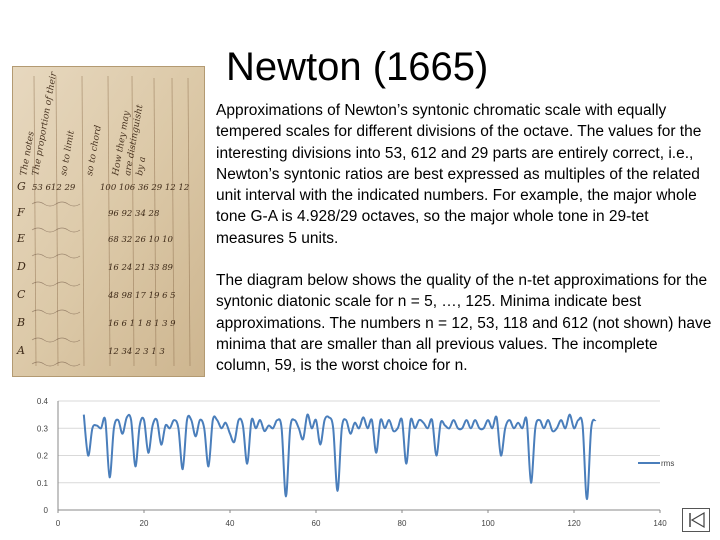 This screenshot has width=720, height=540. Describe the element at coordinates (46, 510) in the screenshot. I see `y-tick-label: 0` at that location.